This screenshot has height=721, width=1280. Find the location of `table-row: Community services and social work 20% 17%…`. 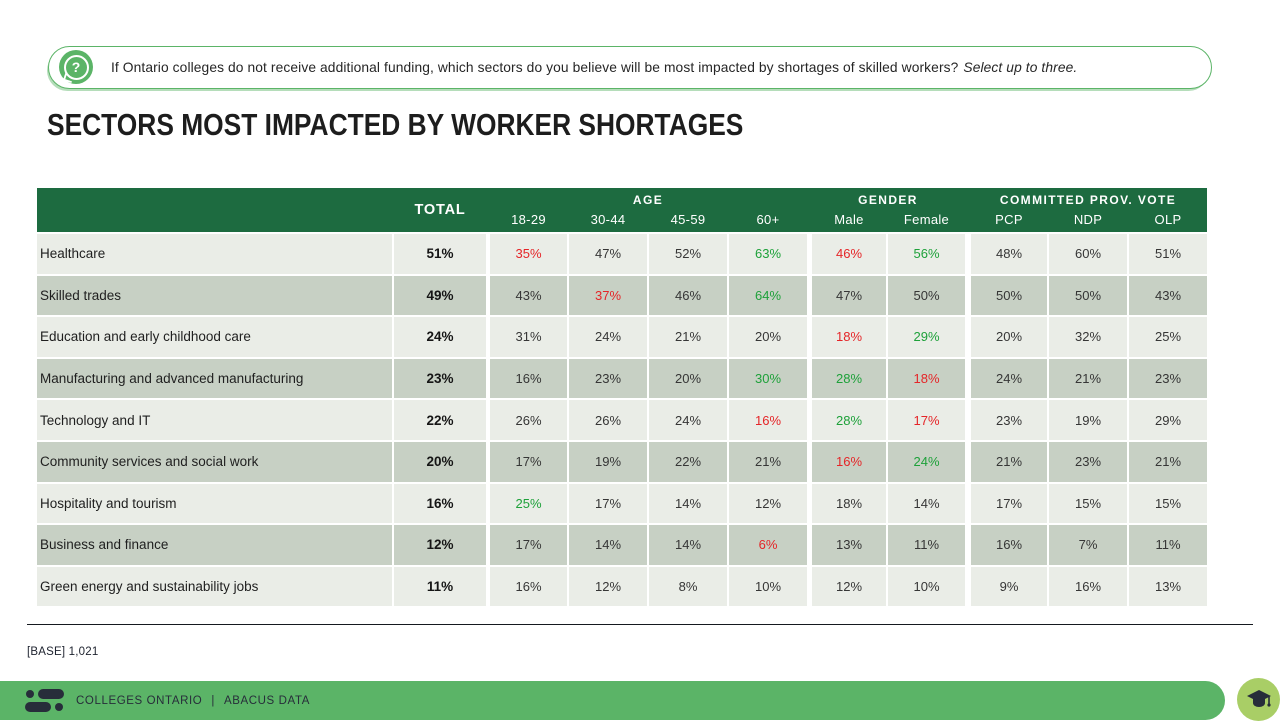

table-row: Community services and social work 20% 17%… is located at coordinates (622, 461).